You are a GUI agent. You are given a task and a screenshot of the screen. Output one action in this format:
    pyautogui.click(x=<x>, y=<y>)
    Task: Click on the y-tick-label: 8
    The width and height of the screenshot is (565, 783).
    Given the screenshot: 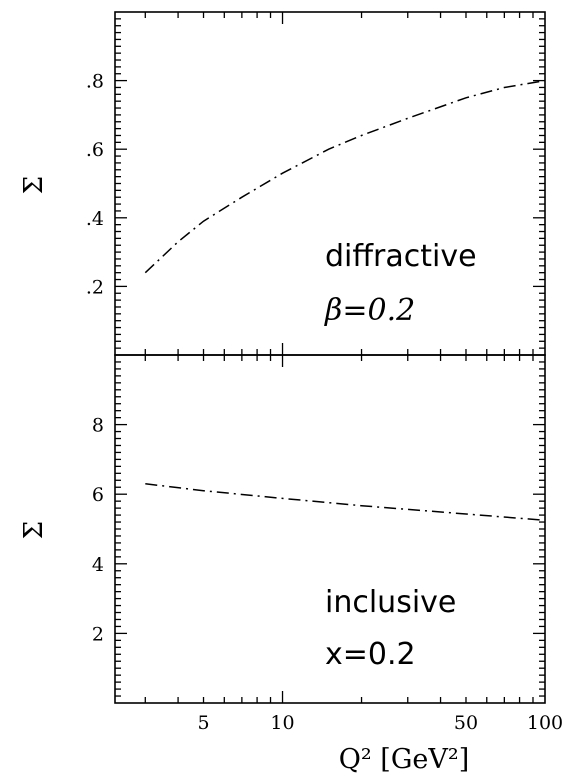 What is the action you would take?
    pyautogui.click(x=98, y=426)
    